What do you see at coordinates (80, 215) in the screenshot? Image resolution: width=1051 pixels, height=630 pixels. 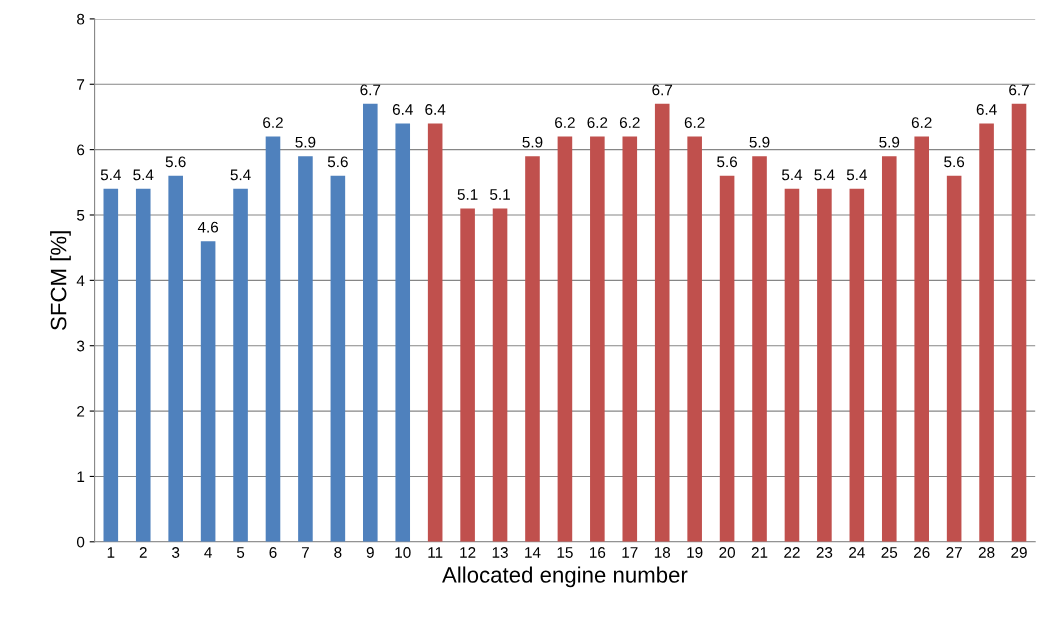 I see `y-tick-label: 5` at bounding box center [80, 215].